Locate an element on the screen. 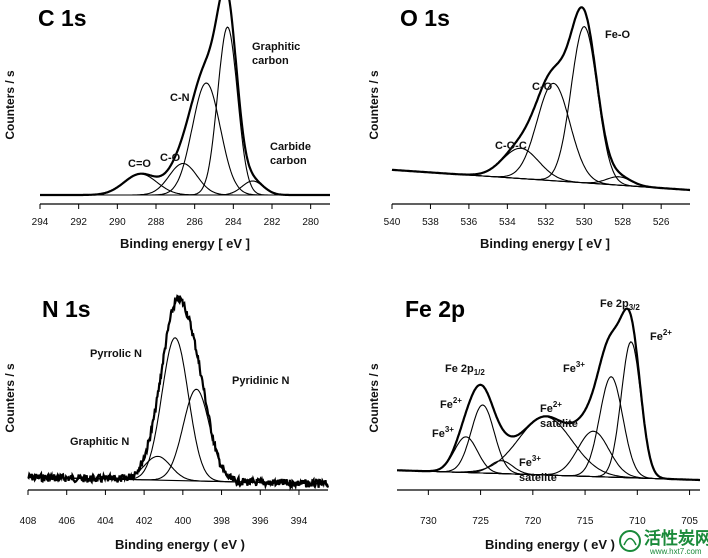  x-tick-label: 540 is located at coordinates (392, 222).